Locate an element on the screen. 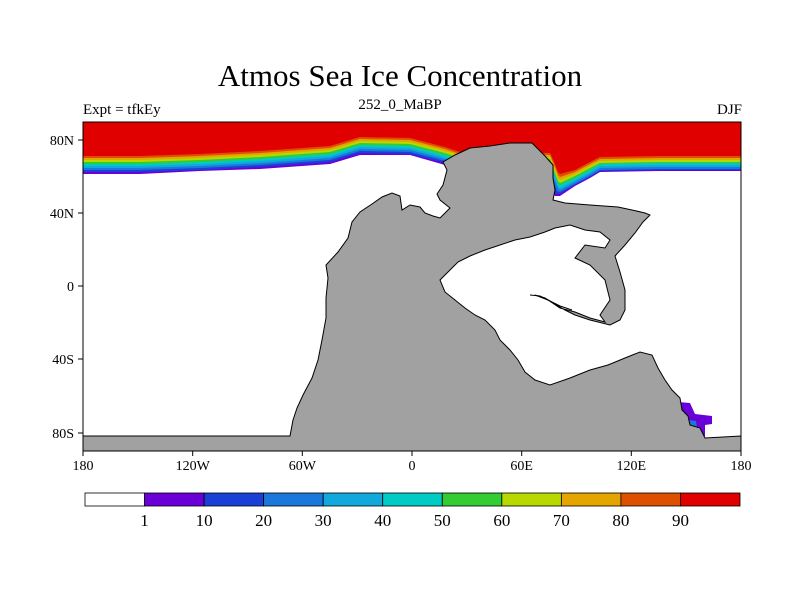 The image size is (800, 600). lat-tick-labels: 80N 40N 0 40S 80S is located at coordinates (62, 288).